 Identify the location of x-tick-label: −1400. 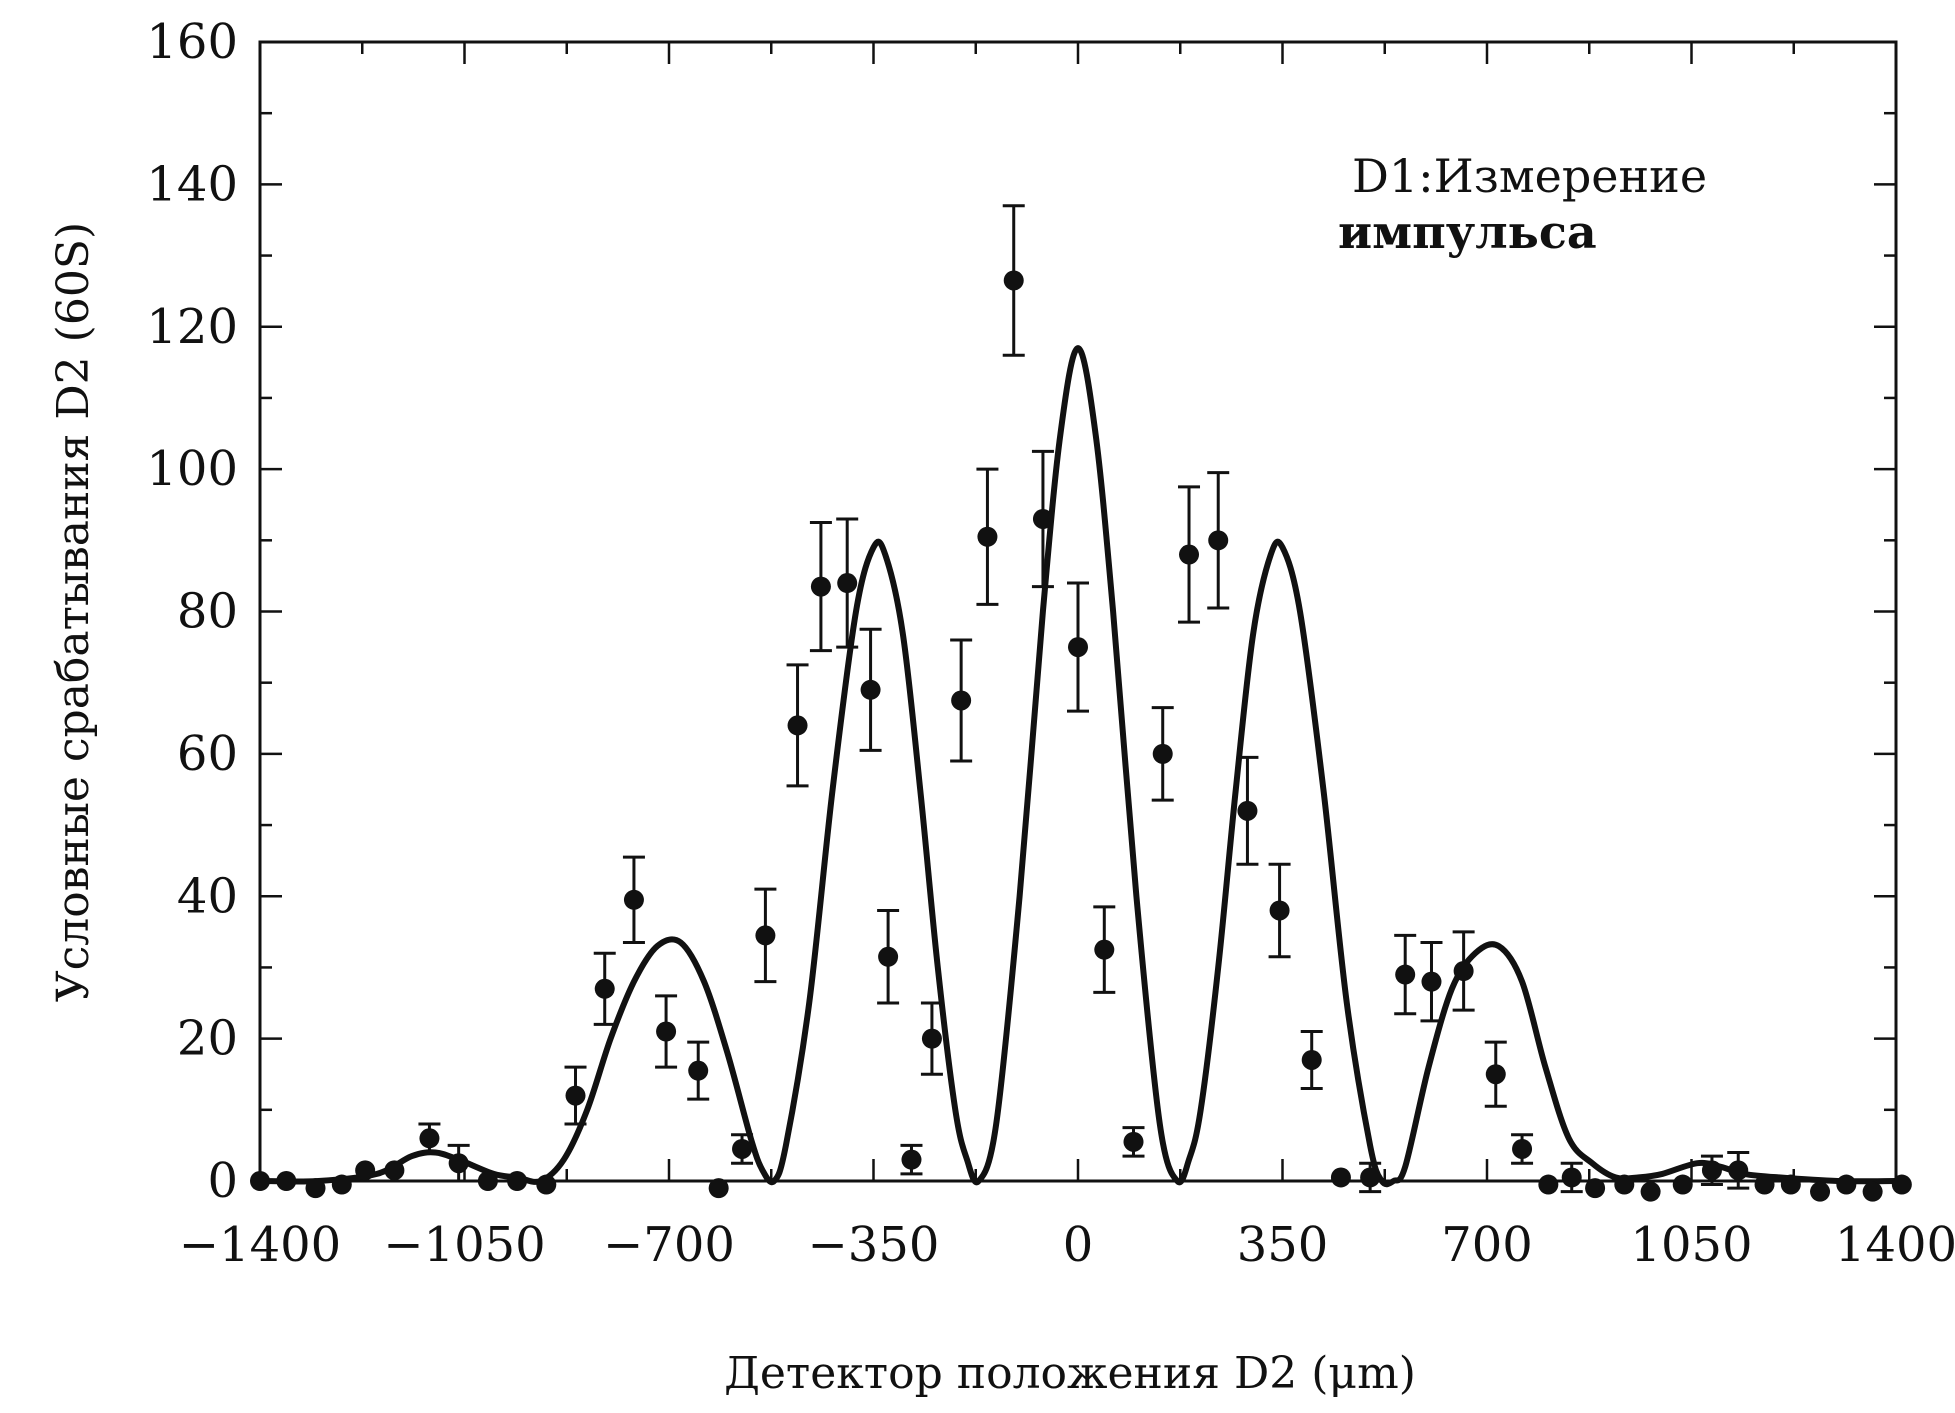
(260, 1245).